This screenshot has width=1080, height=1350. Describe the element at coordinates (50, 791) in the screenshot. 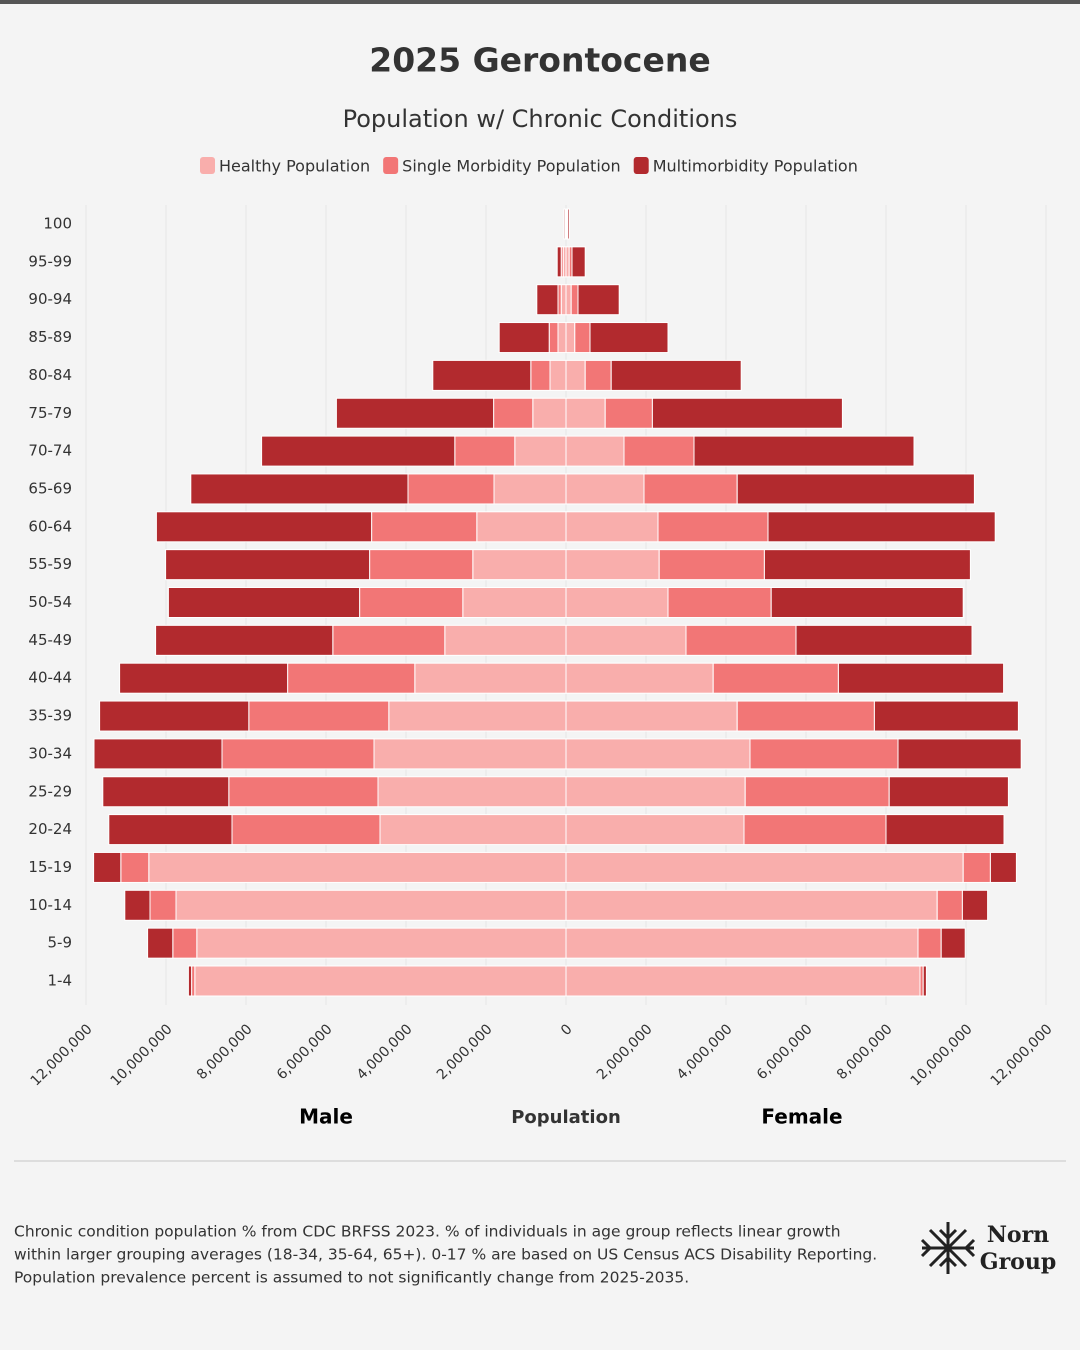

I see `y-tick-label: 25-29` at that location.